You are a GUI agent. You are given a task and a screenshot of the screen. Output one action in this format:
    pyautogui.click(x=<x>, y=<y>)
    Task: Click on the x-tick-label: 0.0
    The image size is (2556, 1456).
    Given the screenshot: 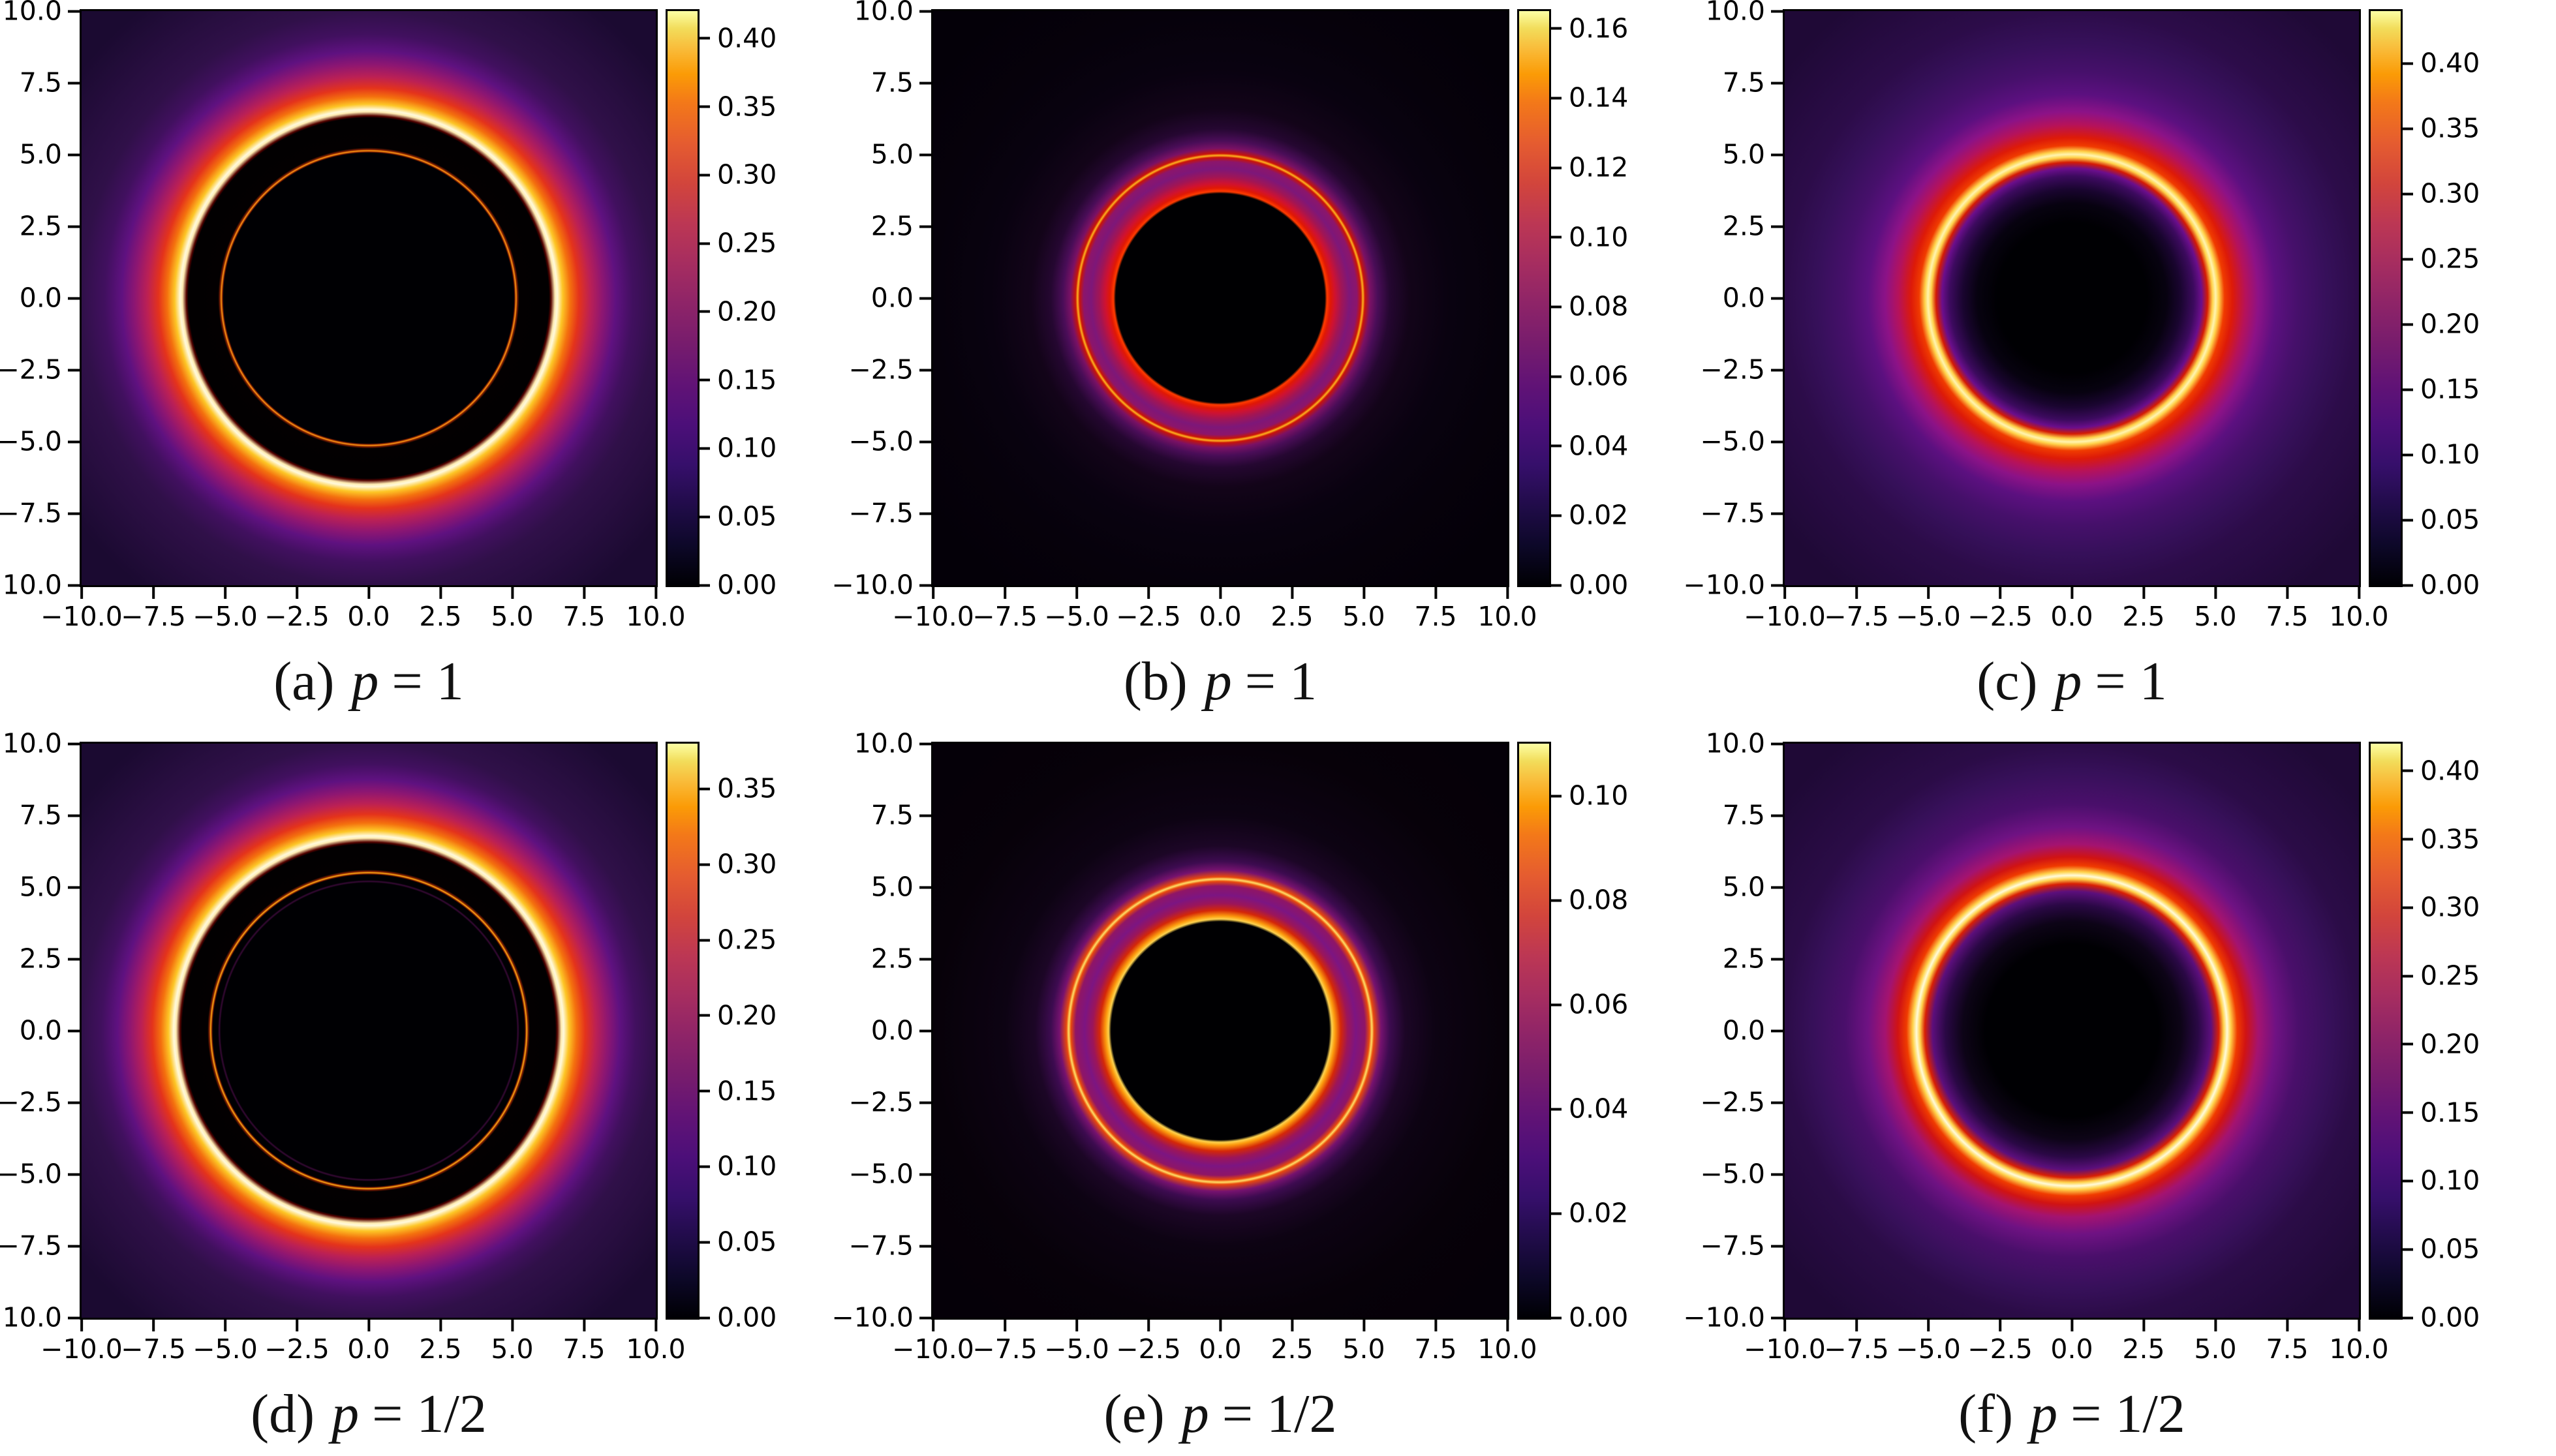 What is the action you would take?
    pyautogui.click(x=1220, y=1342)
    